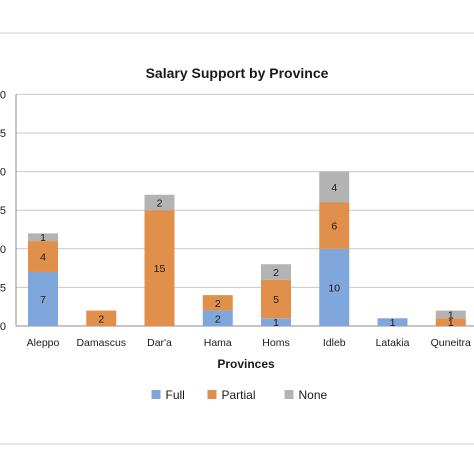  I want to click on x-category-label: Damascus, so click(101, 343).